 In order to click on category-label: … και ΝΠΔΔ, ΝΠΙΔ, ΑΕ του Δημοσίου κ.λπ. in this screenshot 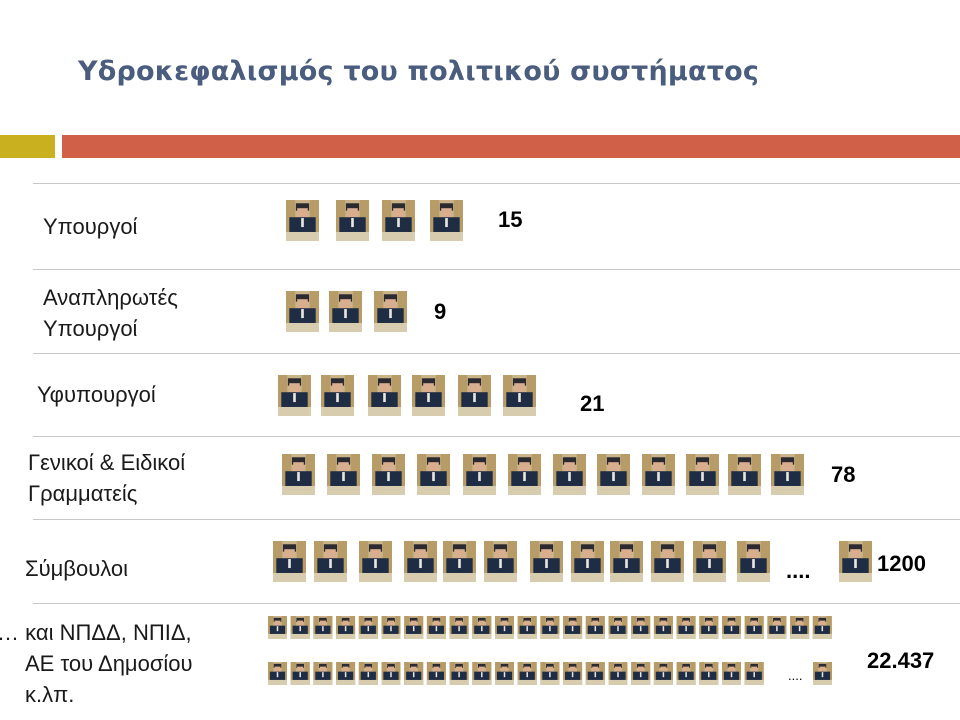, I will do `click(96, 663)`.